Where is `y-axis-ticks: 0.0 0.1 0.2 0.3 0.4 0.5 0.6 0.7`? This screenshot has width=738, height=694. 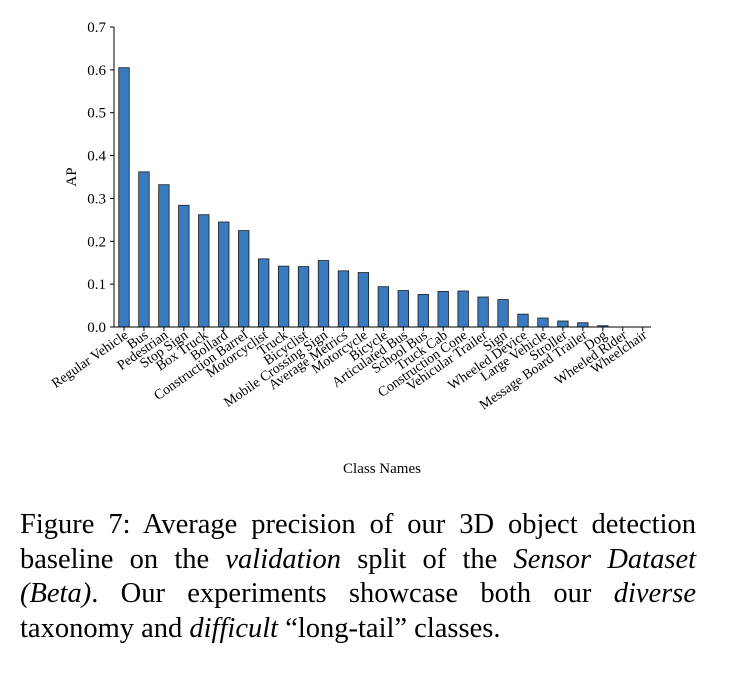
y-axis-ticks: 0.0 0.1 0.2 0.3 0.4 0.5 0.6 0.7 is located at coordinates (100, 178).